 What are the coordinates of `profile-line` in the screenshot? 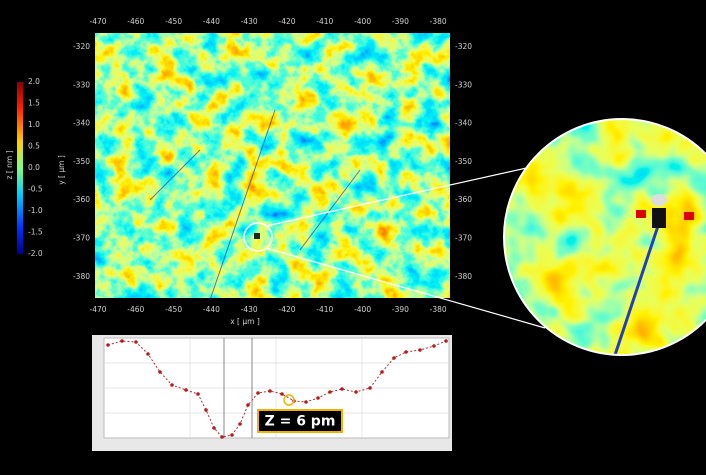 It's located at (277, 389).